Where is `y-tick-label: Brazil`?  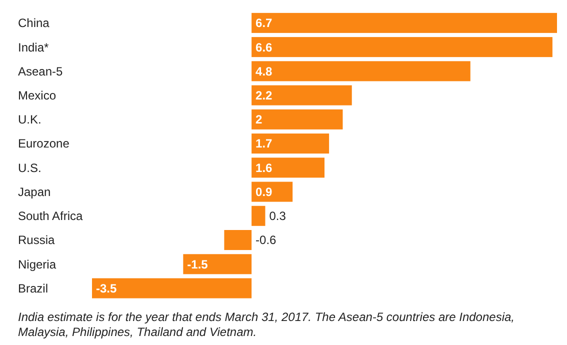 y-tick-label: Brazil is located at coordinates (33, 288).